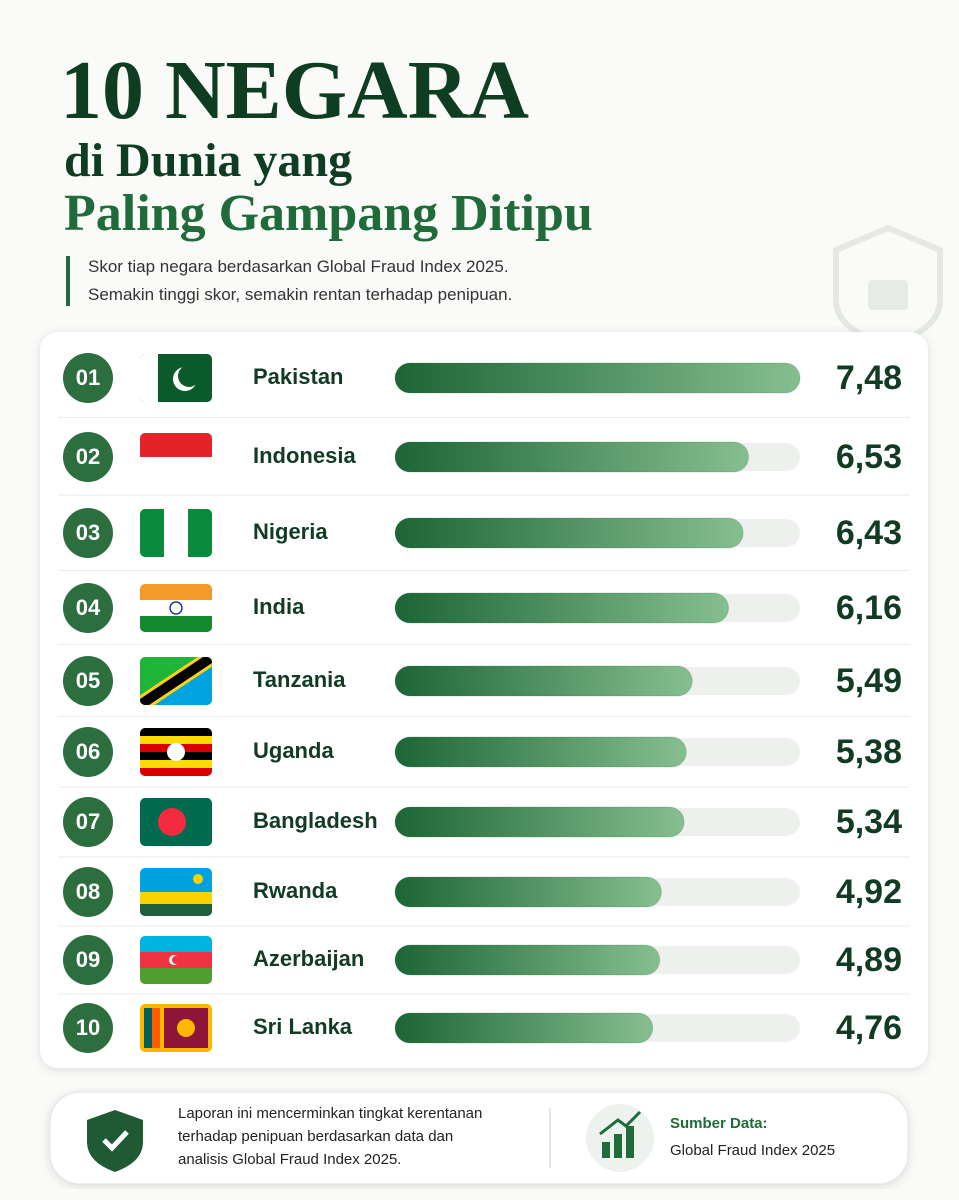 The height and width of the screenshot is (1200, 959). What do you see at coordinates (290, 531) in the screenshot?
I see `country-name: Nigeria` at bounding box center [290, 531].